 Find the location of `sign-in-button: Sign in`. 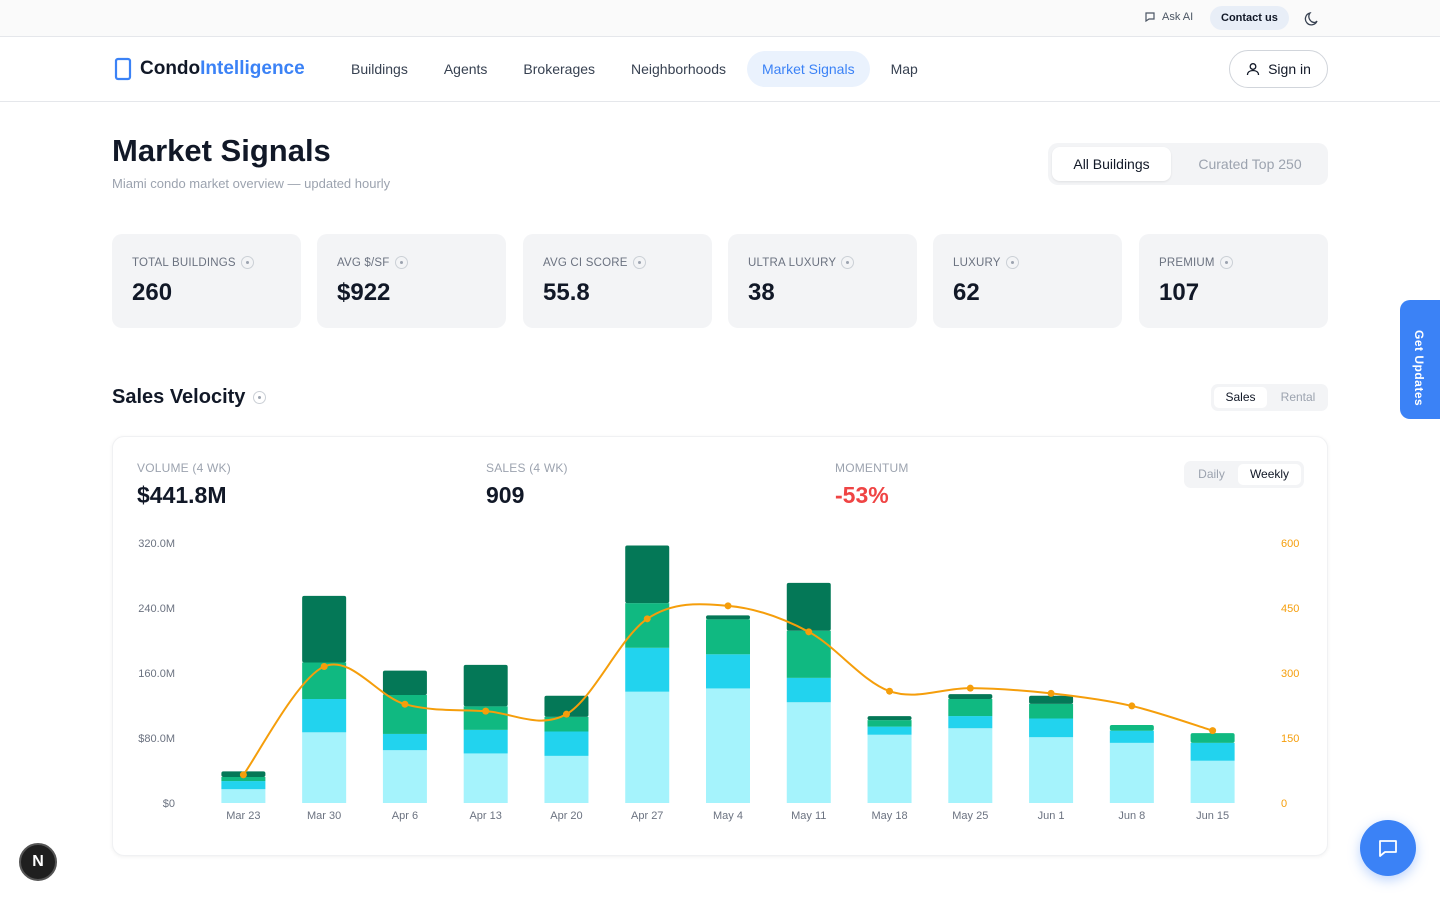

sign-in-button: Sign in is located at coordinates (1278, 69).